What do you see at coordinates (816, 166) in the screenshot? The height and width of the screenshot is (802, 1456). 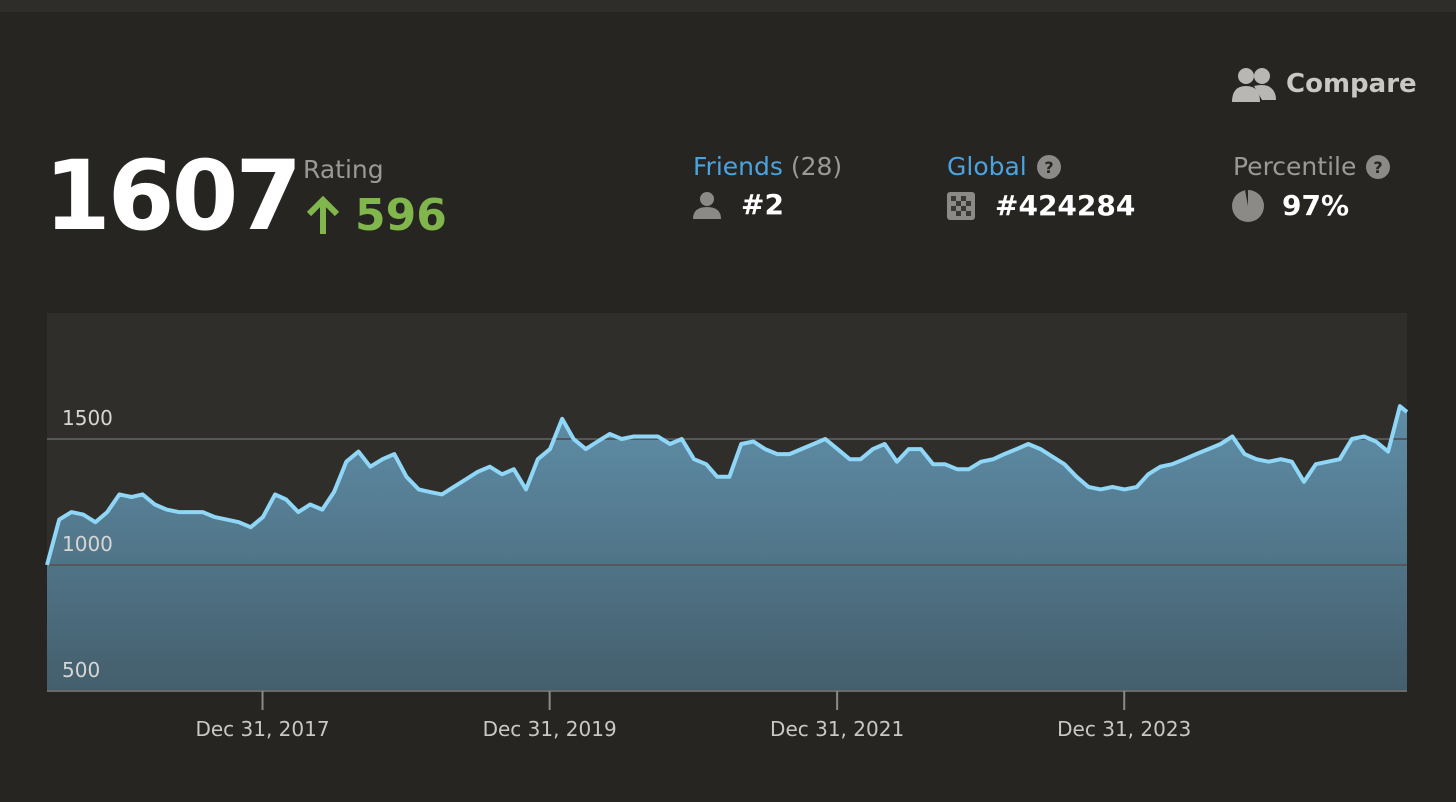 I see `friends-count: (28)` at bounding box center [816, 166].